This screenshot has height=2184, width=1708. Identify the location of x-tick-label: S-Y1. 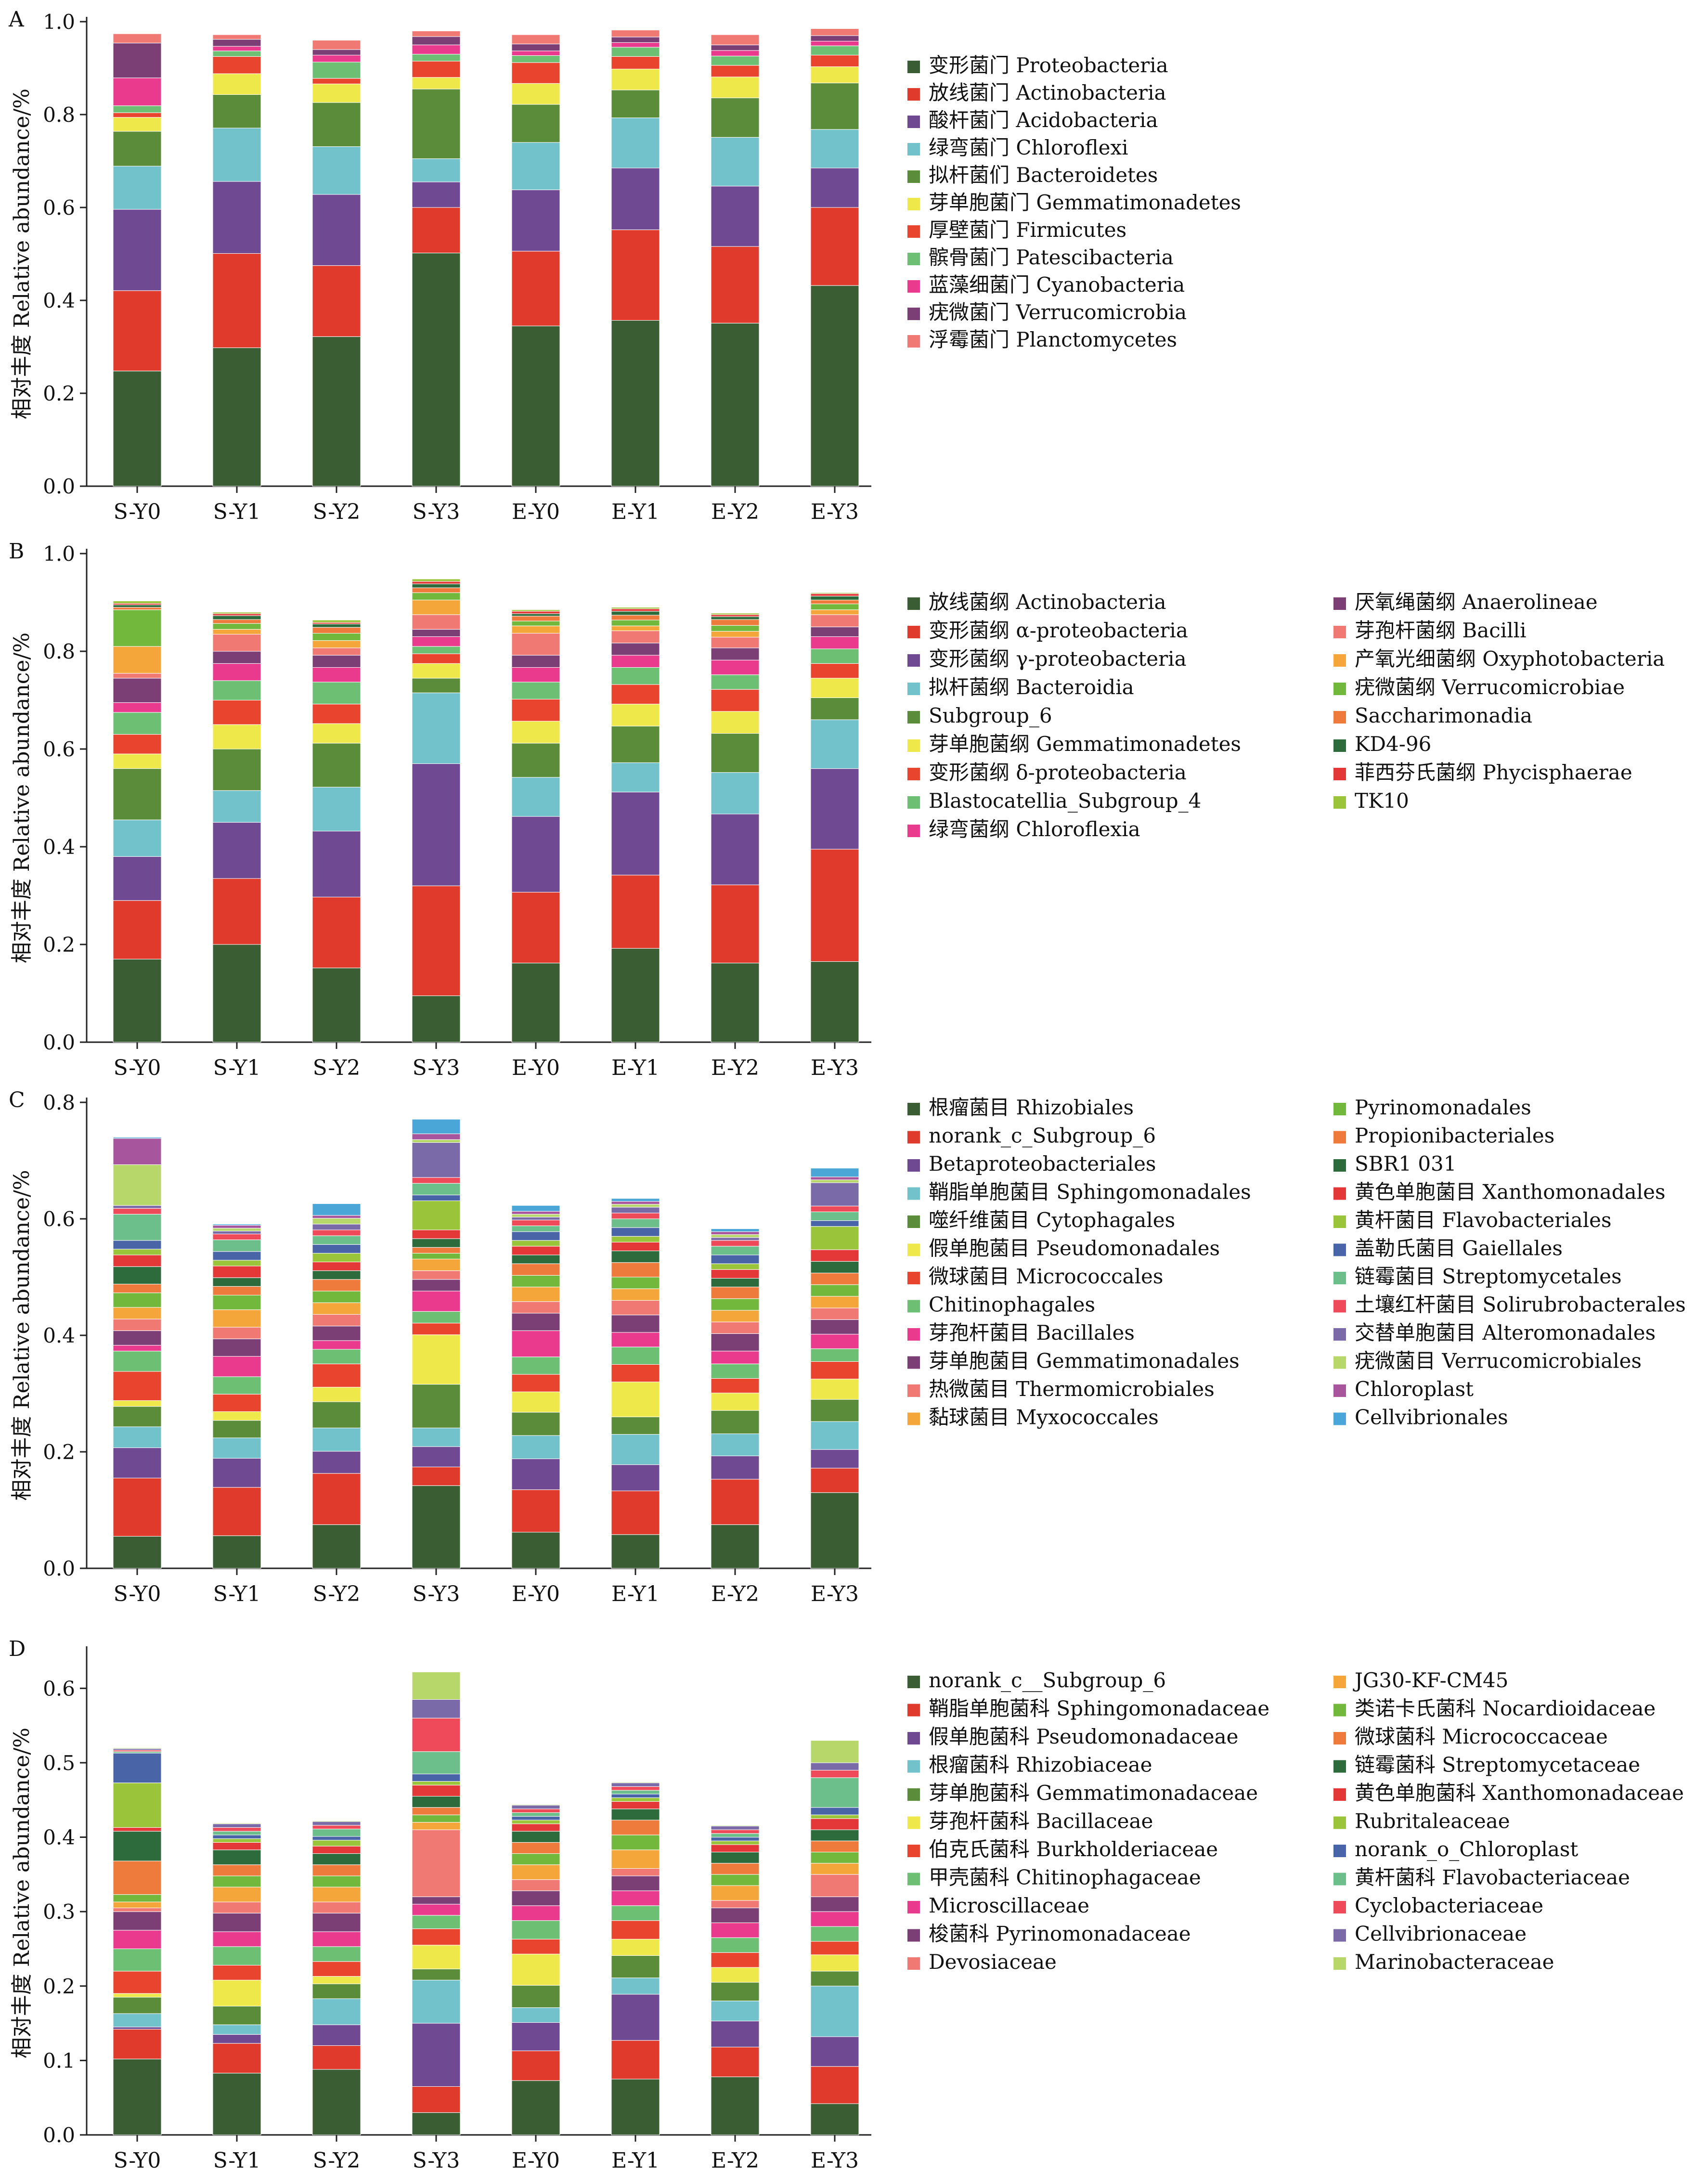
(237, 512).